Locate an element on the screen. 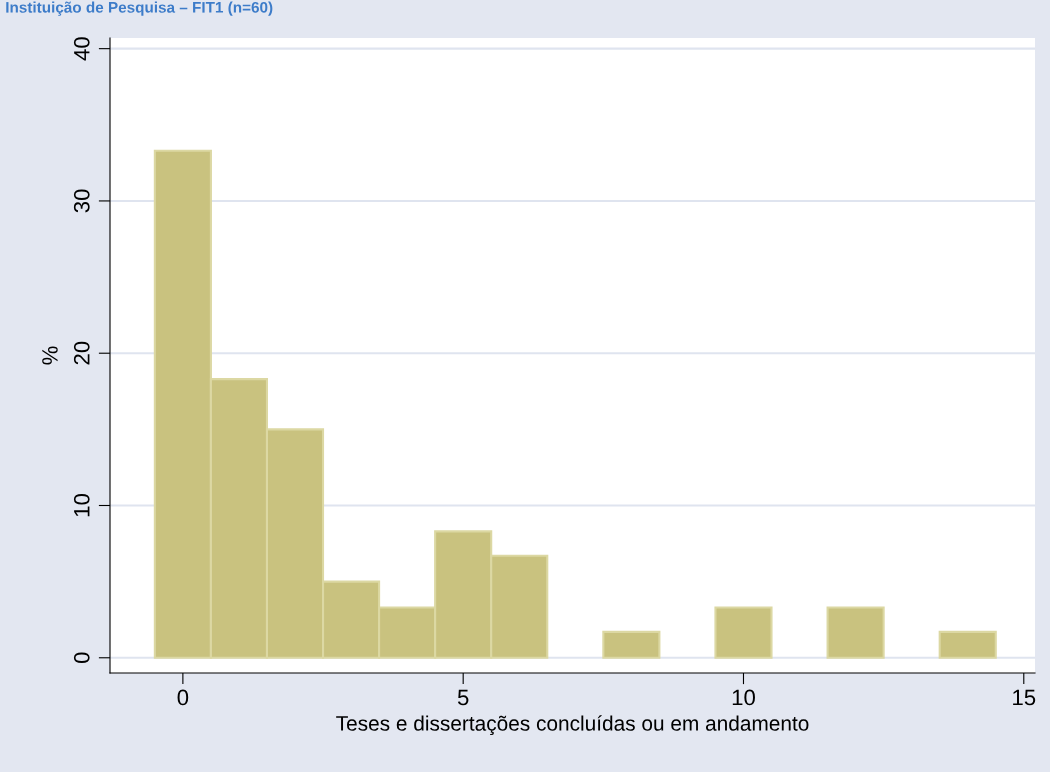 The image size is (1050, 772). y-tick-label: 20 is located at coordinates (81, 353).